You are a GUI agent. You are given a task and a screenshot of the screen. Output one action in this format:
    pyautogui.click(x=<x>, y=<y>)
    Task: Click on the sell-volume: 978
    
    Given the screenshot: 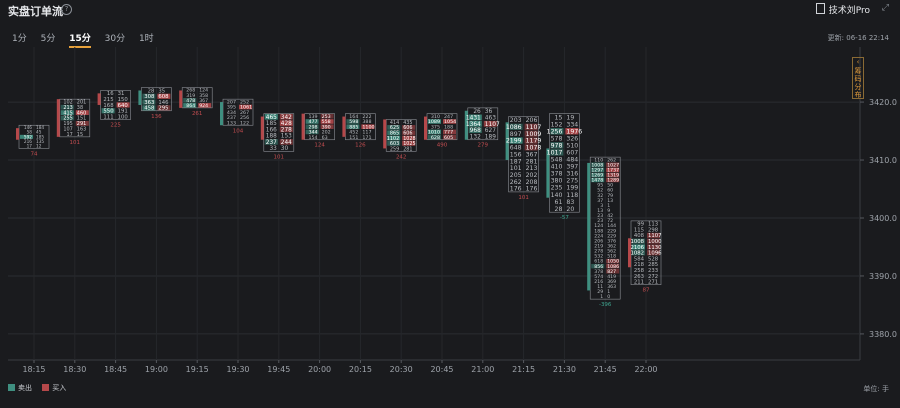 What is the action you would take?
    pyautogui.click(x=557, y=146)
    